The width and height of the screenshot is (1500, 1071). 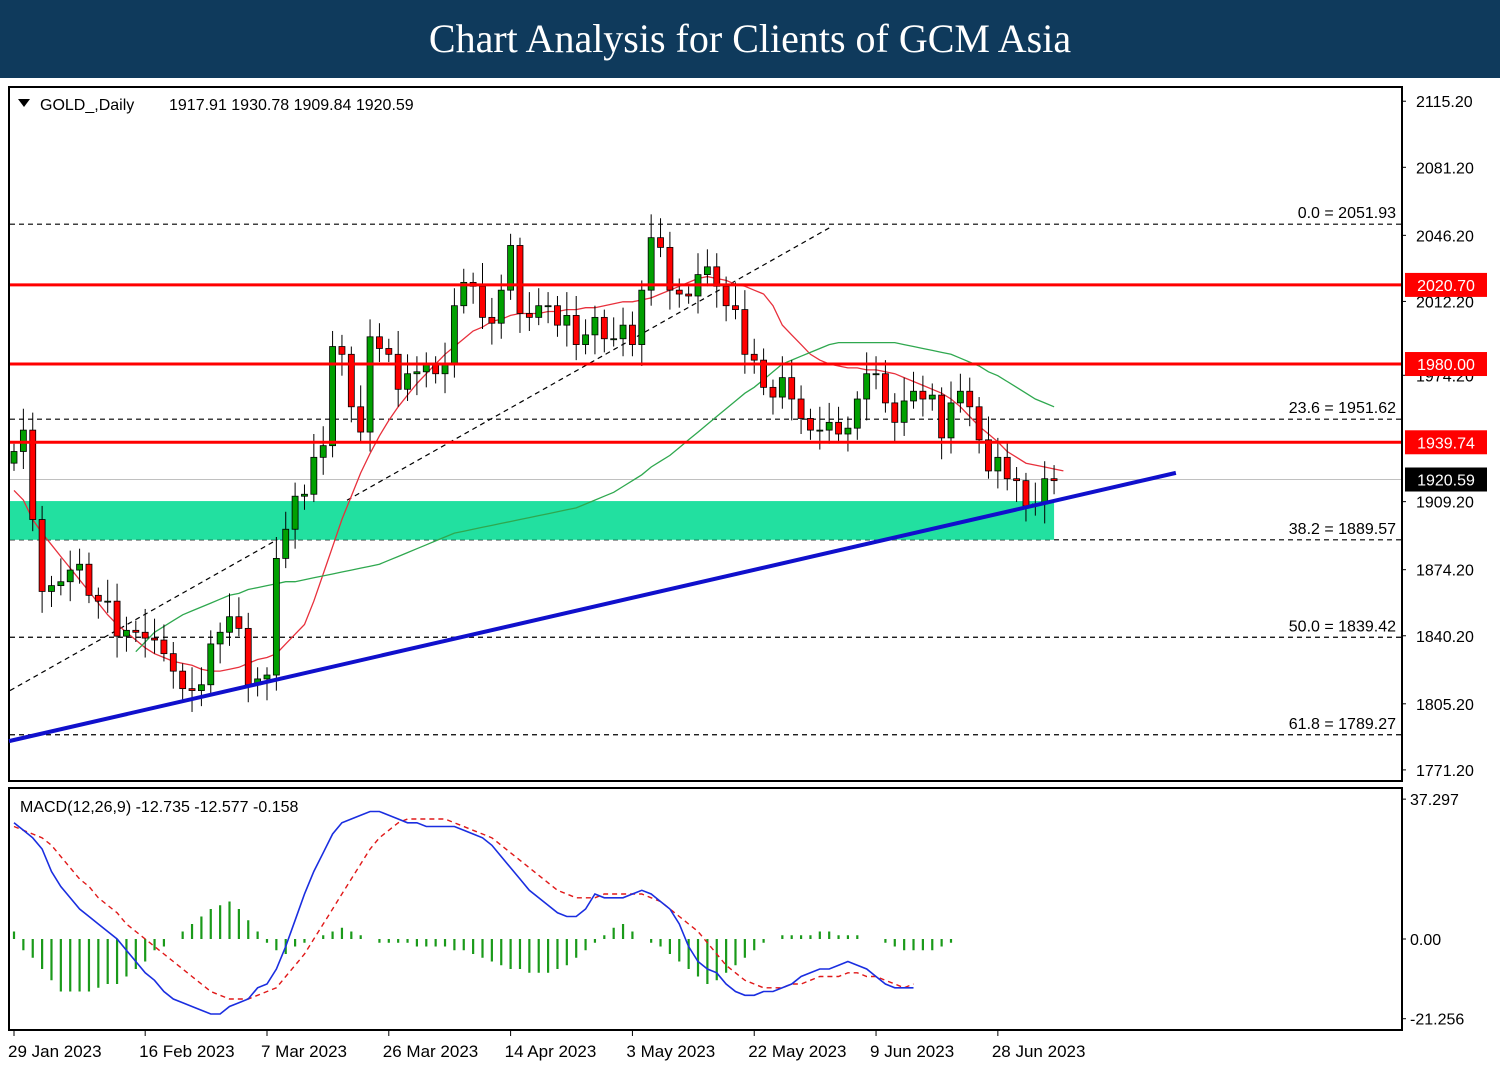 What do you see at coordinates (1445, 302) in the screenshot?
I see `price-tick-label: 2012.20` at bounding box center [1445, 302].